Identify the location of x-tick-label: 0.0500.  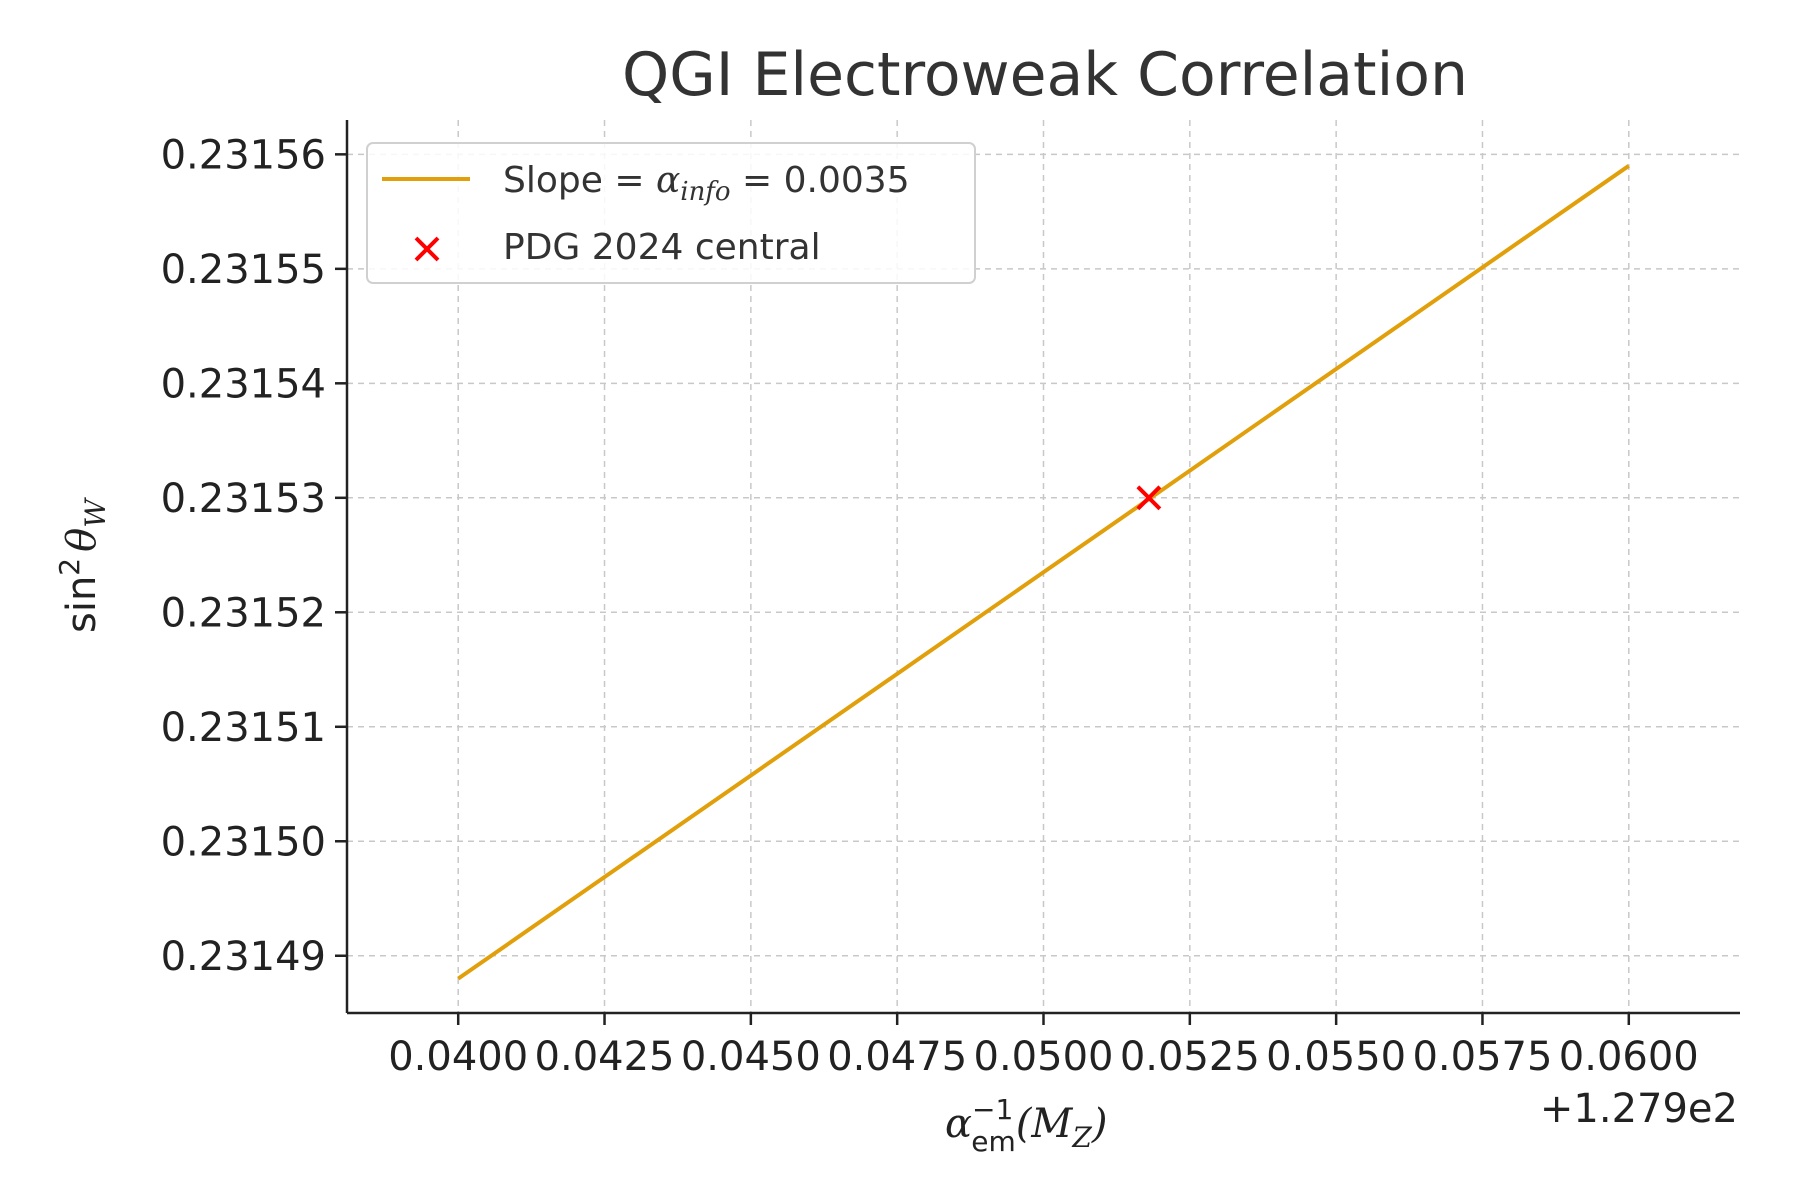
(1044, 1057).